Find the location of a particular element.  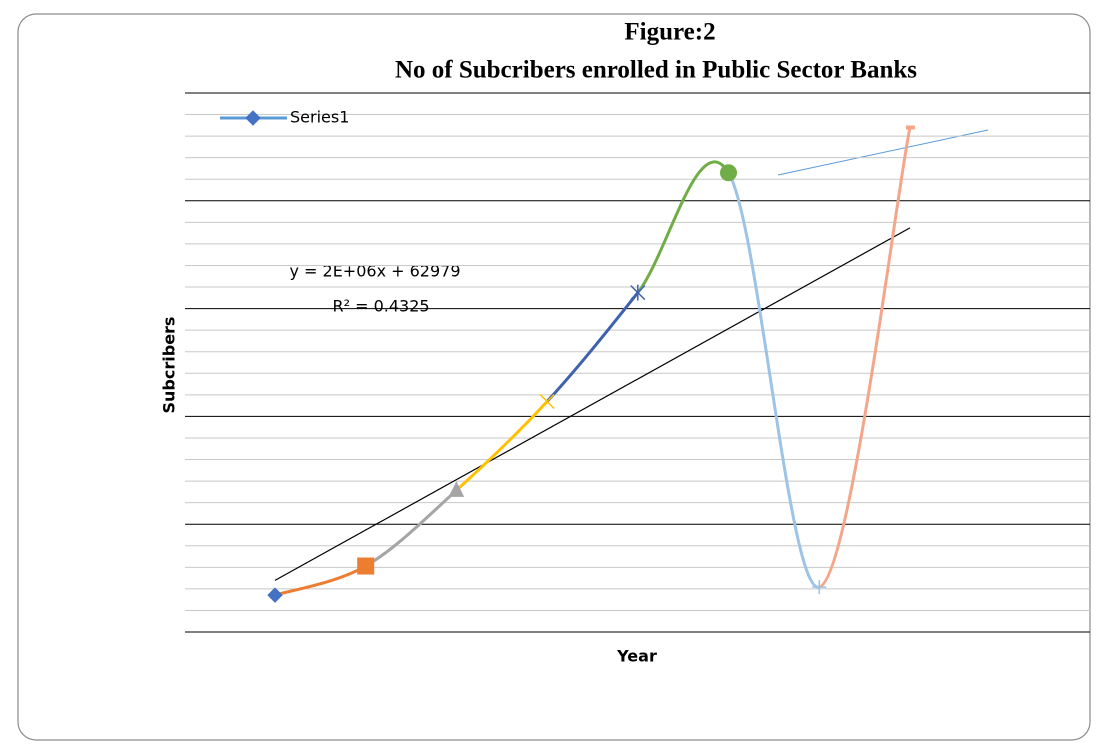

trendline-r-squared: R² = 0.4325 is located at coordinates (380, 306).